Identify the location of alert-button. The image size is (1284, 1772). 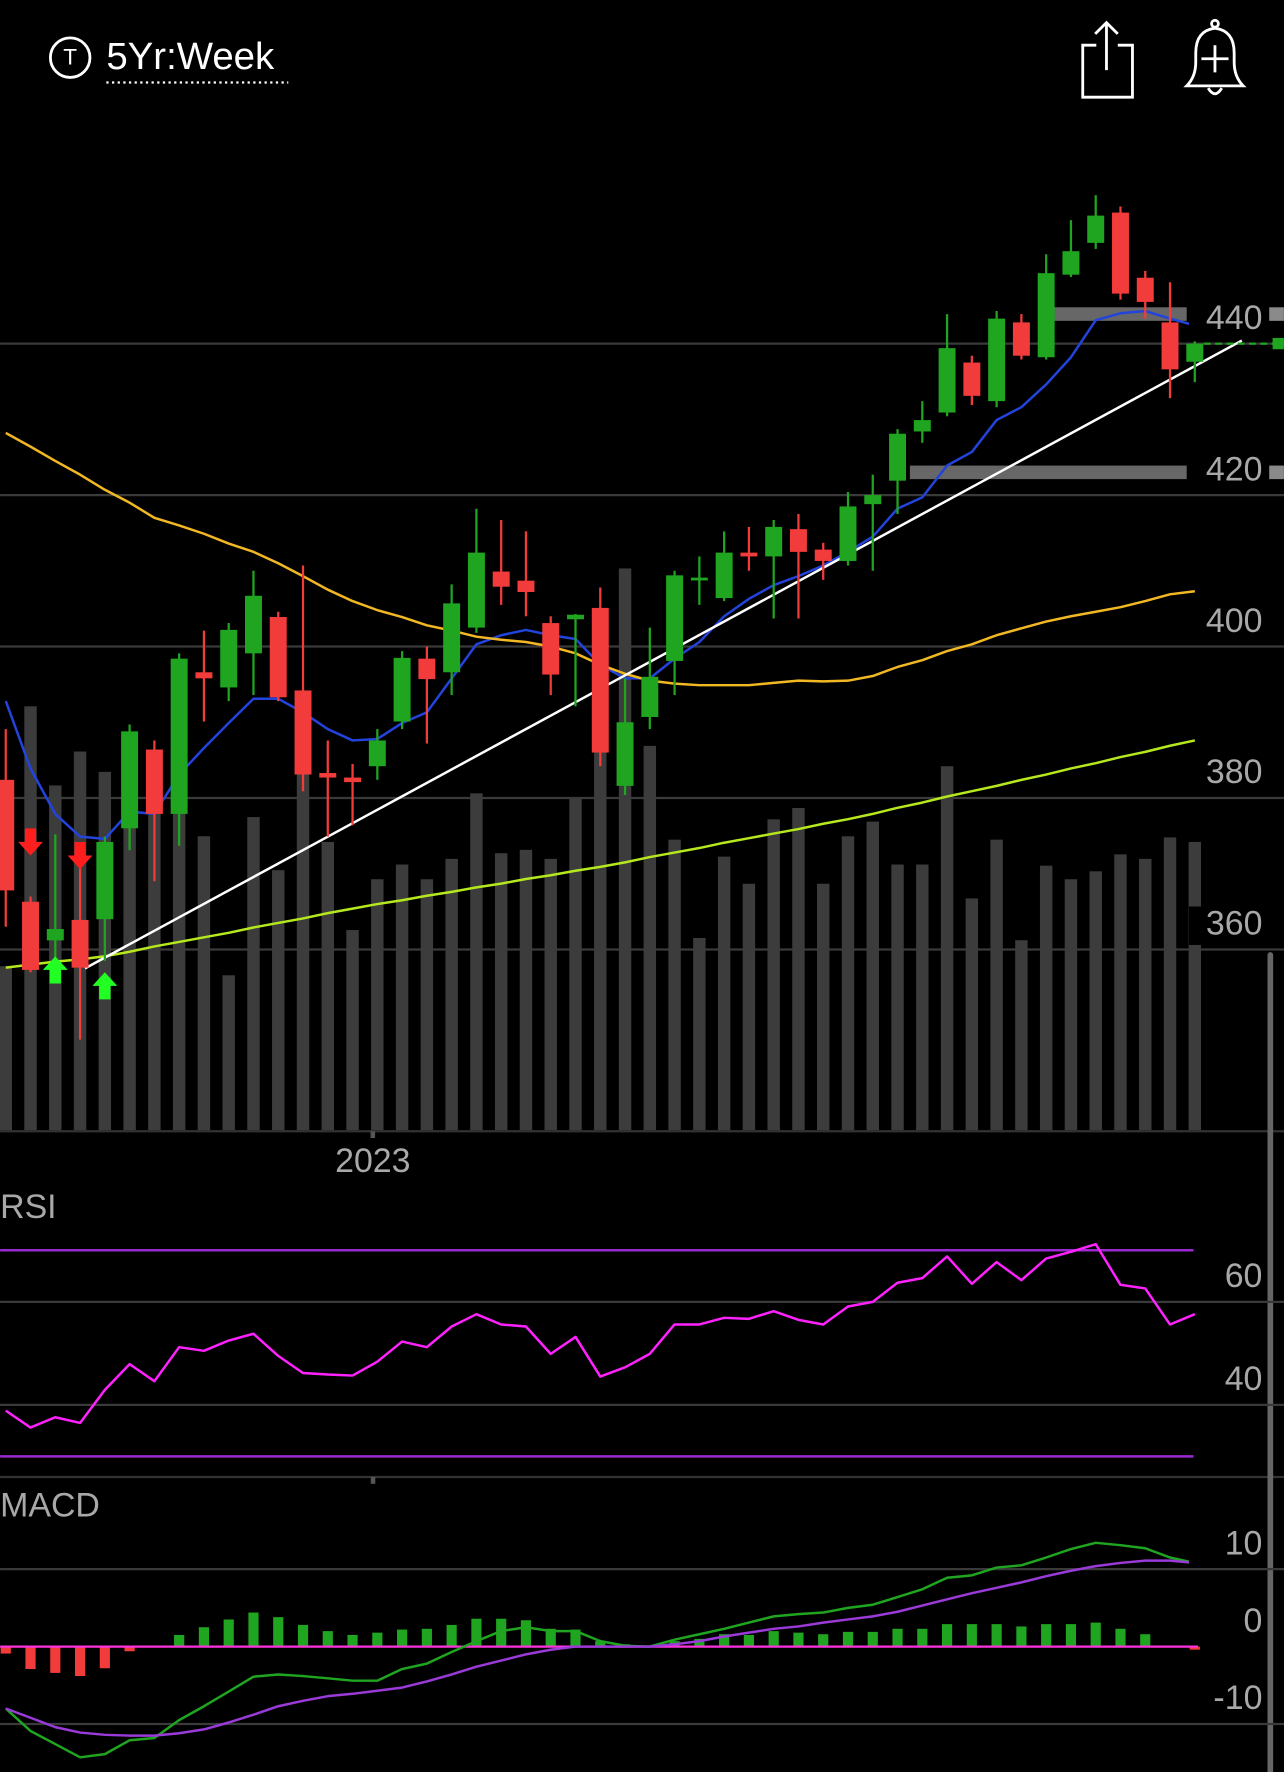
(1215, 57).